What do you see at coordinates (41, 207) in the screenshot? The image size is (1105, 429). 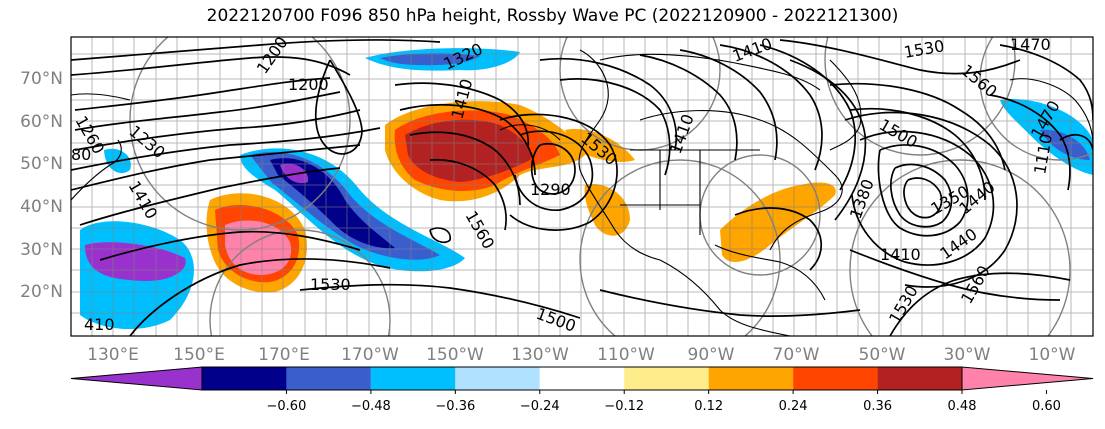 I see `lat-tick-label: 40°N` at bounding box center [41, 207].